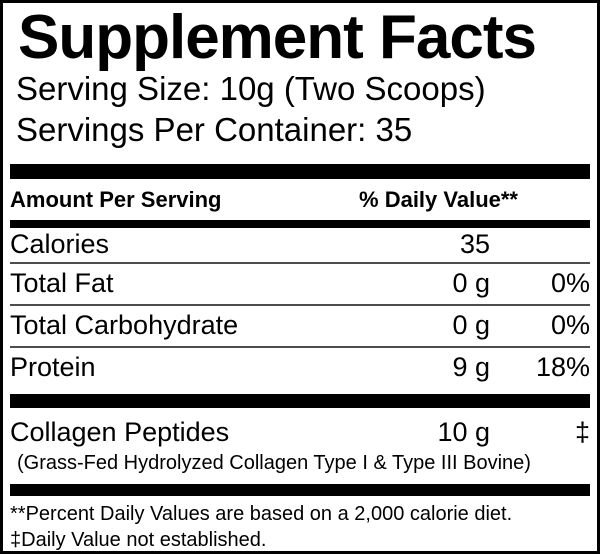 This screenshot has width=600, height=554. Describe the element at coordinates (474, 244) in the screenshot. I see `nutrient-amount: 35` at that location.